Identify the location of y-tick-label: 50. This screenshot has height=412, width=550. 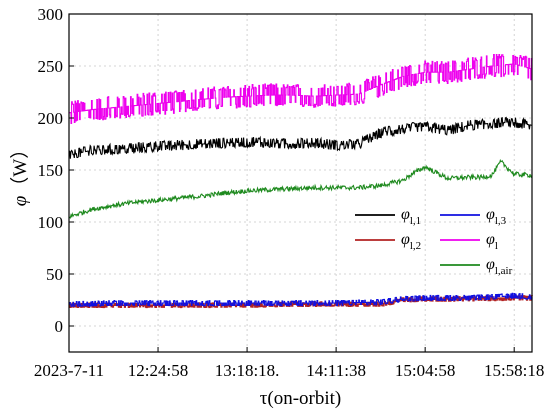
(54, 274).